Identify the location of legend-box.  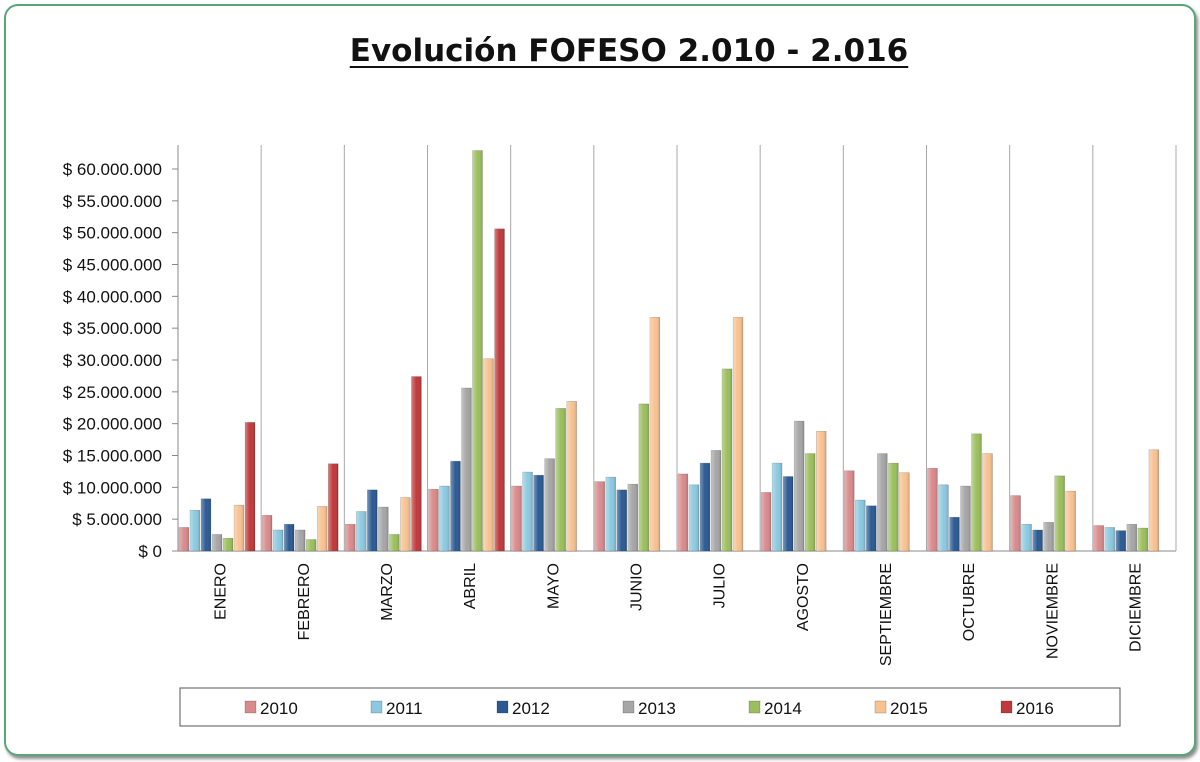
(650, 707).